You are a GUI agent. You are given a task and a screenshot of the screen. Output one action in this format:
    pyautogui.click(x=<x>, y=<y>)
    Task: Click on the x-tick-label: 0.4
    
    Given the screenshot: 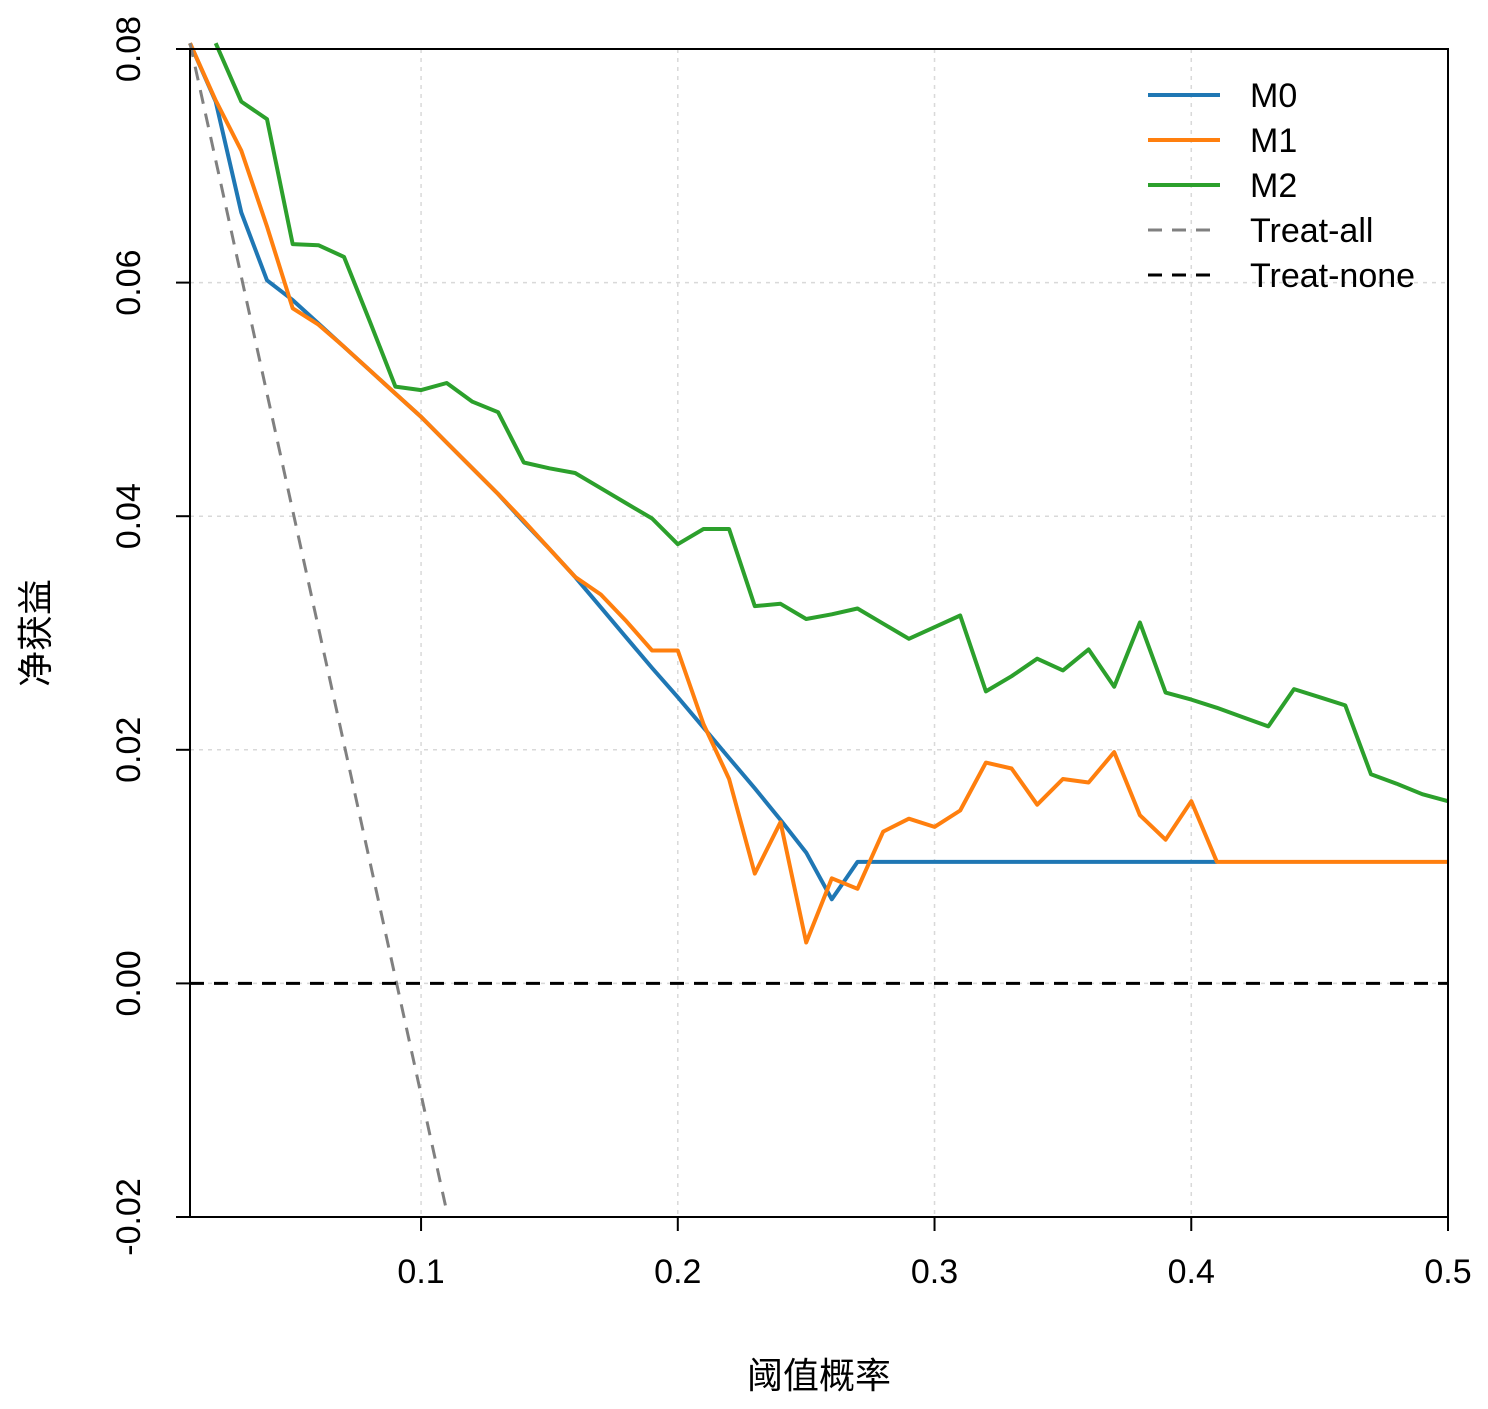 What is the action you would take?
    pyautogui.click(x=1191, y=1272)
    